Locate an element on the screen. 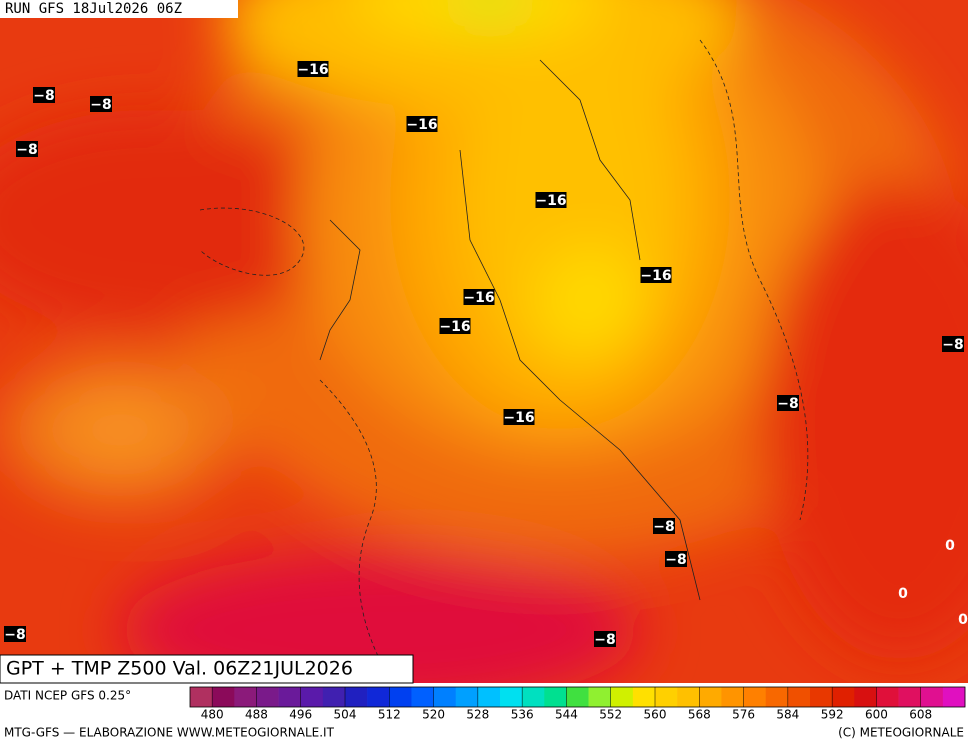 This screenshot has height=745, width=968. tick-label: 496 is located at coordinates (300, 715).